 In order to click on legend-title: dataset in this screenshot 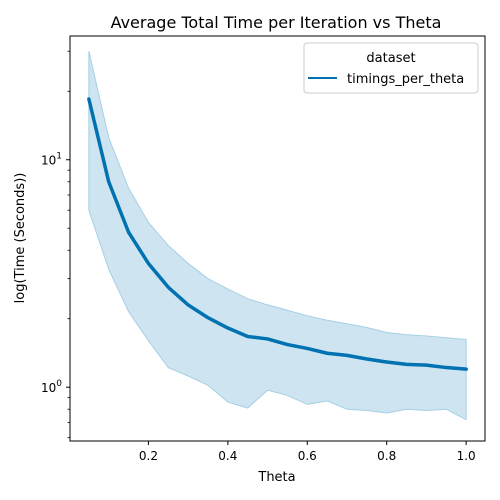, I will do `click(390, 58)`.